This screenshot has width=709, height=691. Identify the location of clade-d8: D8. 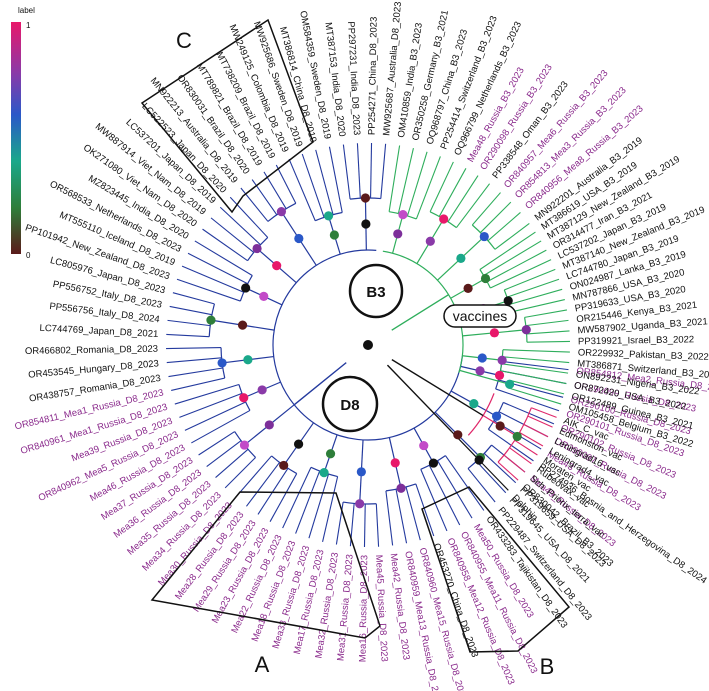
(350, 404).